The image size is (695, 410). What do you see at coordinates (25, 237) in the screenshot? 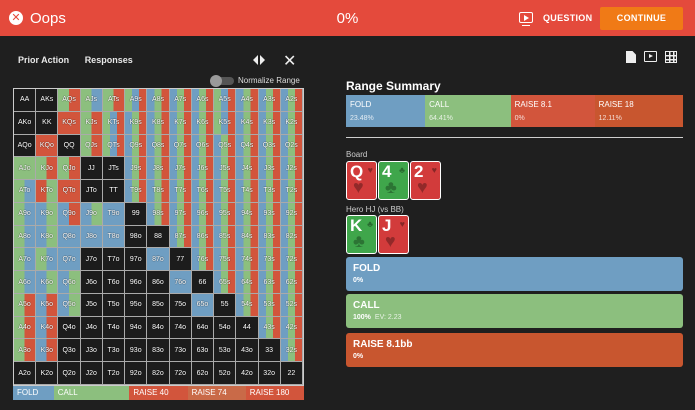
I see `hand-cell: A8o` at bounding box center [25, 237].